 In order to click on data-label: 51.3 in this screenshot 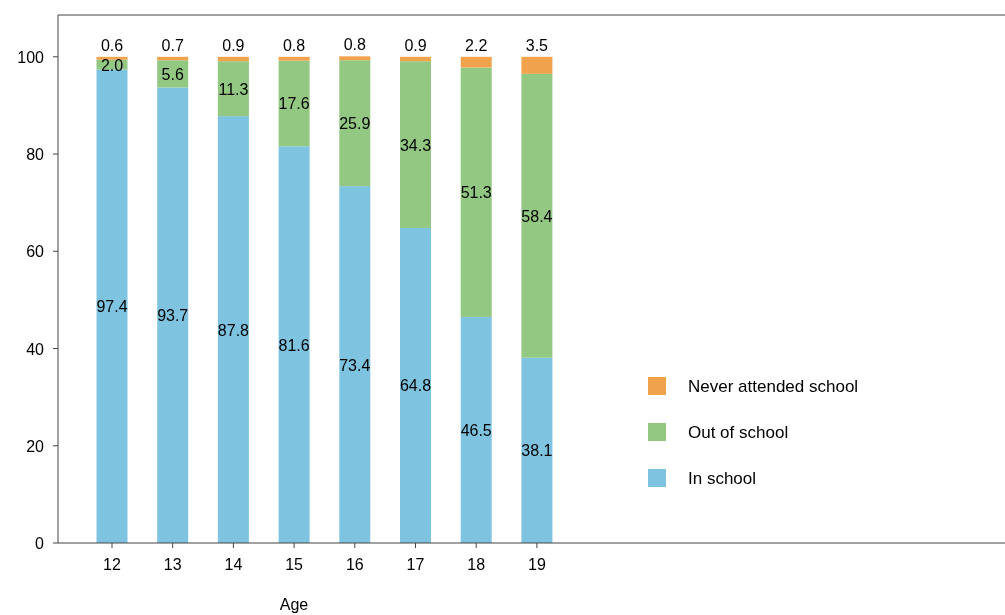, I will do `click(476, 193)`.